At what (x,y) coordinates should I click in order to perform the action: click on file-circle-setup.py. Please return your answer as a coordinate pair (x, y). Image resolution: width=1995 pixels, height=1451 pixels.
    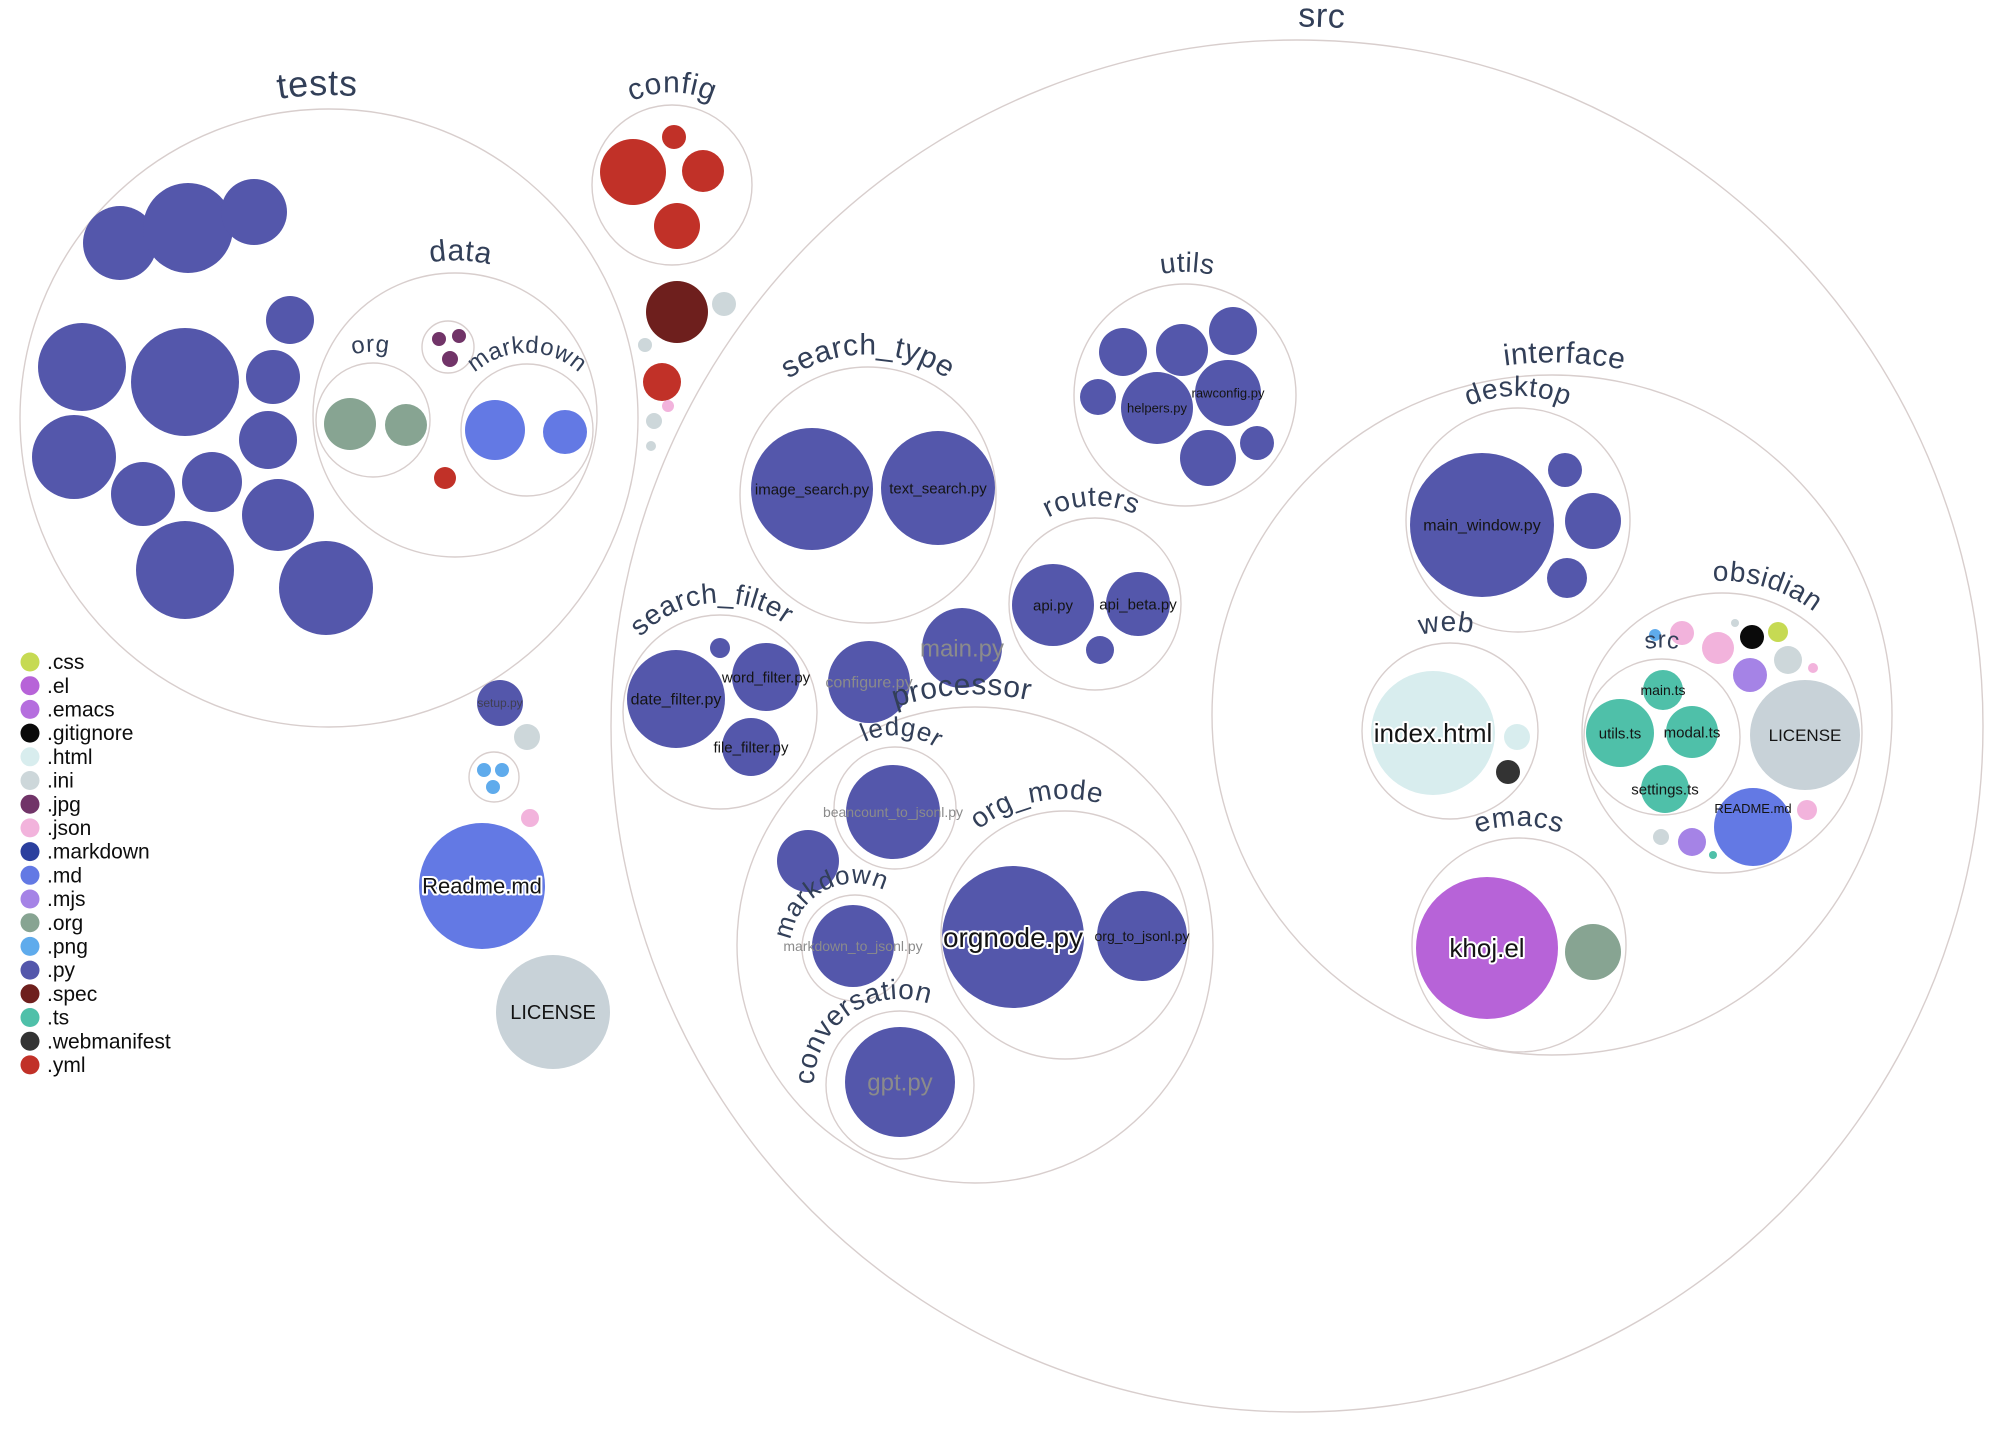
    Looking at the image, I should click on (500, 703).